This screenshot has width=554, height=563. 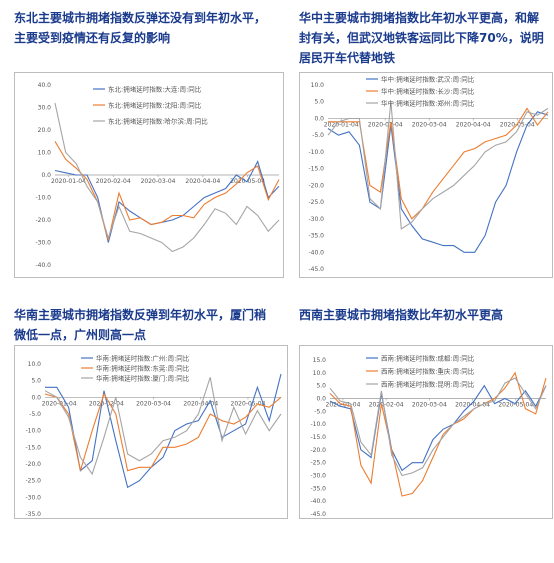 I want to click on legend-label: 华中:拥堵延时指数:郑州:周:同比, so click(x=428, y=102).